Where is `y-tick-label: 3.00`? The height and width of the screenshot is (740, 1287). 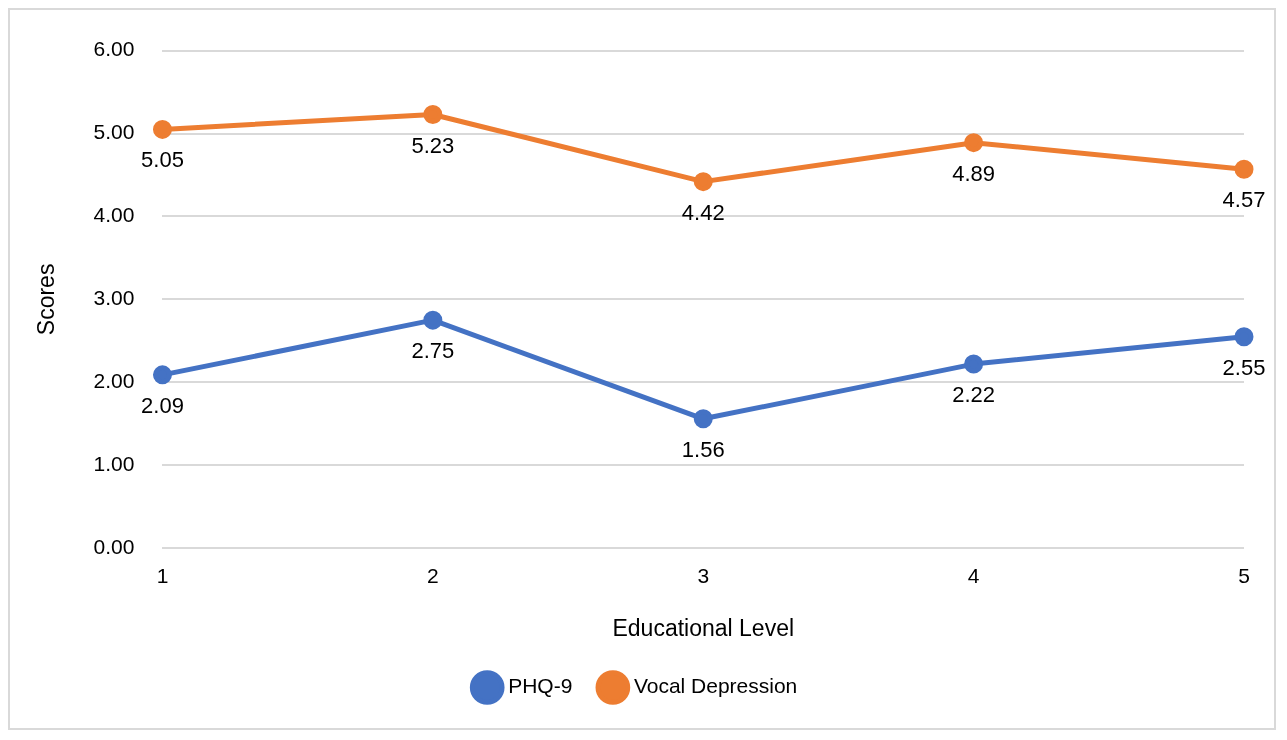 y-tick-label: 3.00 is located at coordinates (114, 298).